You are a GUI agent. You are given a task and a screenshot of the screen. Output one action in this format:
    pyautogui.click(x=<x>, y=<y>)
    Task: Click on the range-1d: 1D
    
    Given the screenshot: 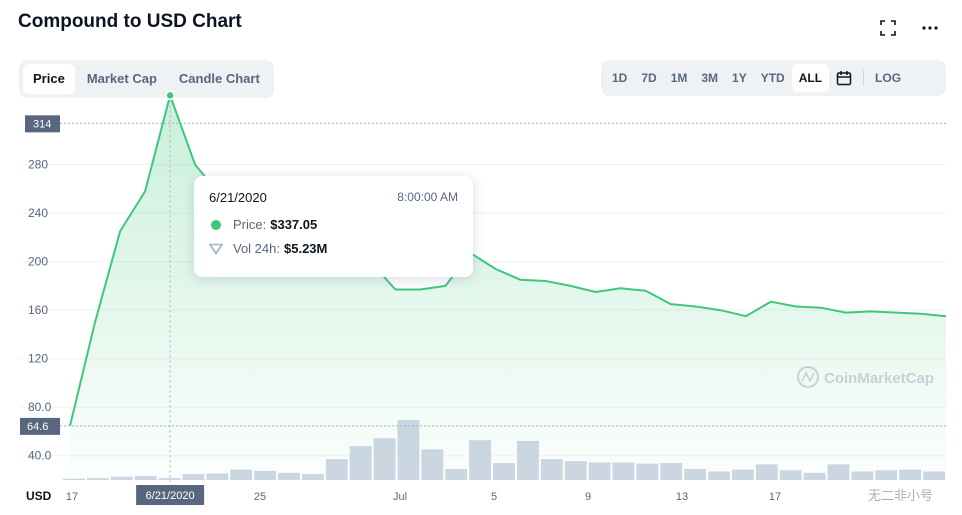 What is the action you would take?
    pyautogui.click(x=620, y=78)
    